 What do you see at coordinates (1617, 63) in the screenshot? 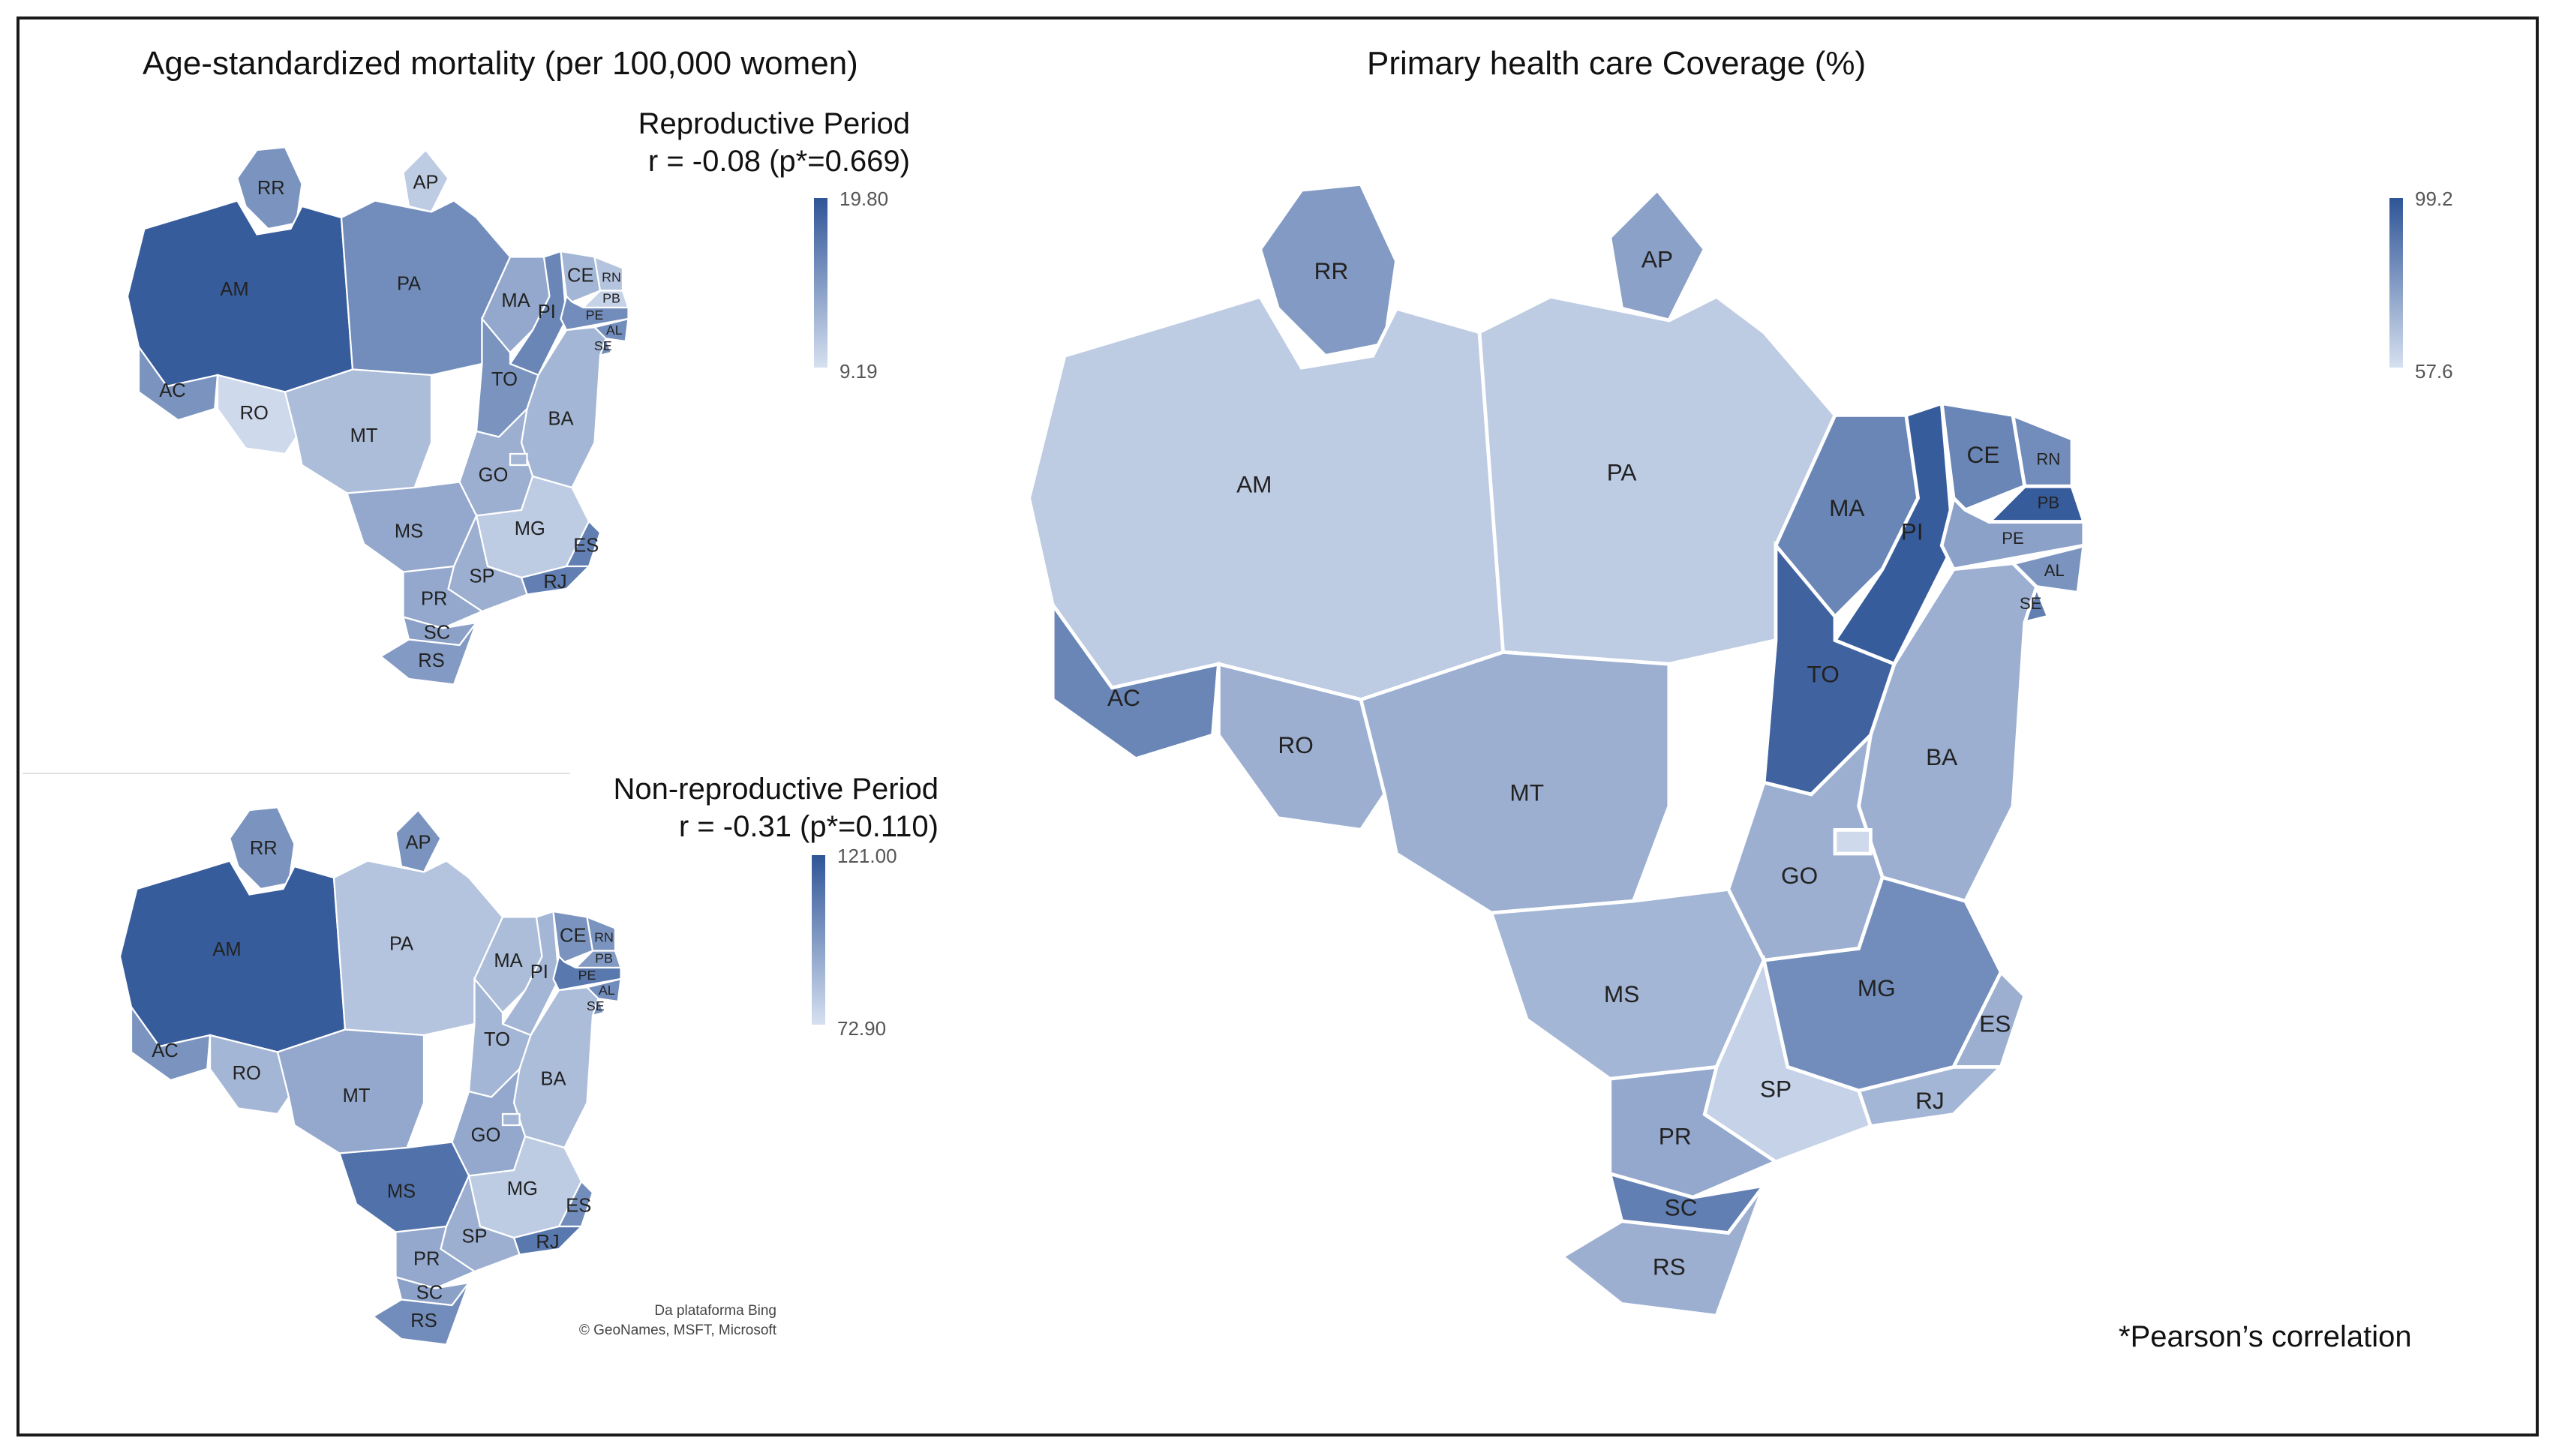
I see `coverage-title: Primary health care Coverage (%)` at bounding box center [1617, 63].